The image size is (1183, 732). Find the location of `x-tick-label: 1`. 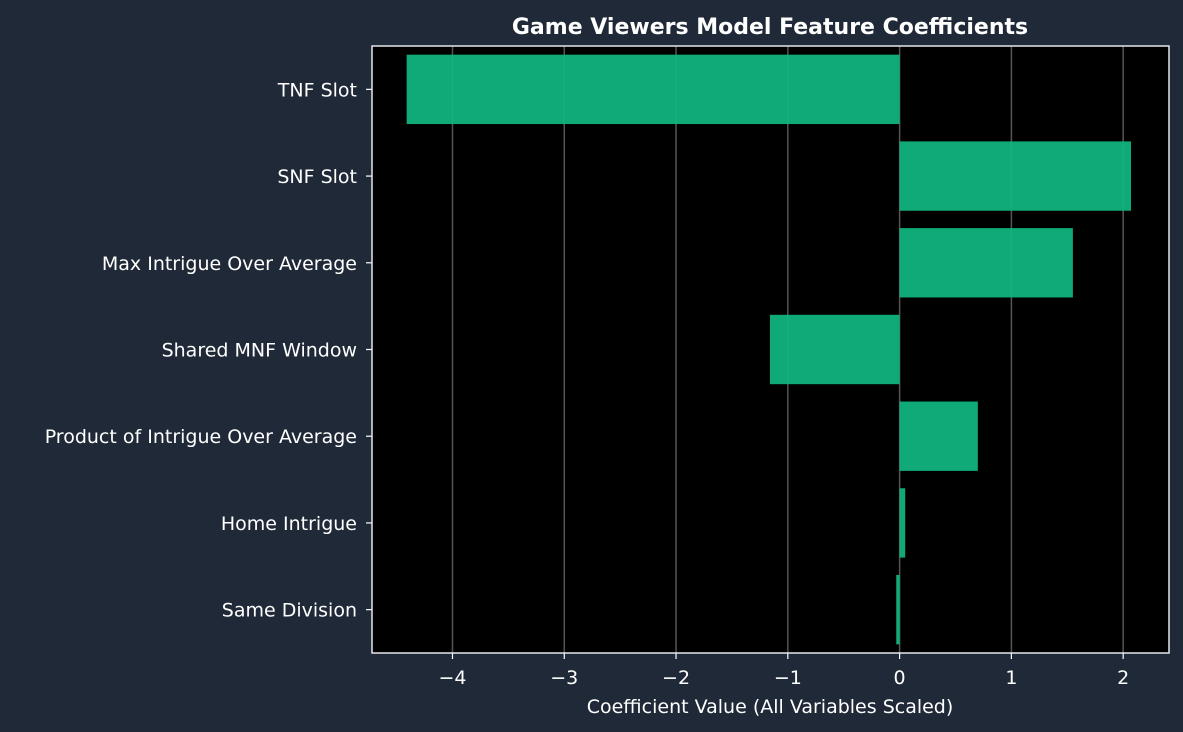

x-tick-label: 1 is located at coordinates (1011, 678).